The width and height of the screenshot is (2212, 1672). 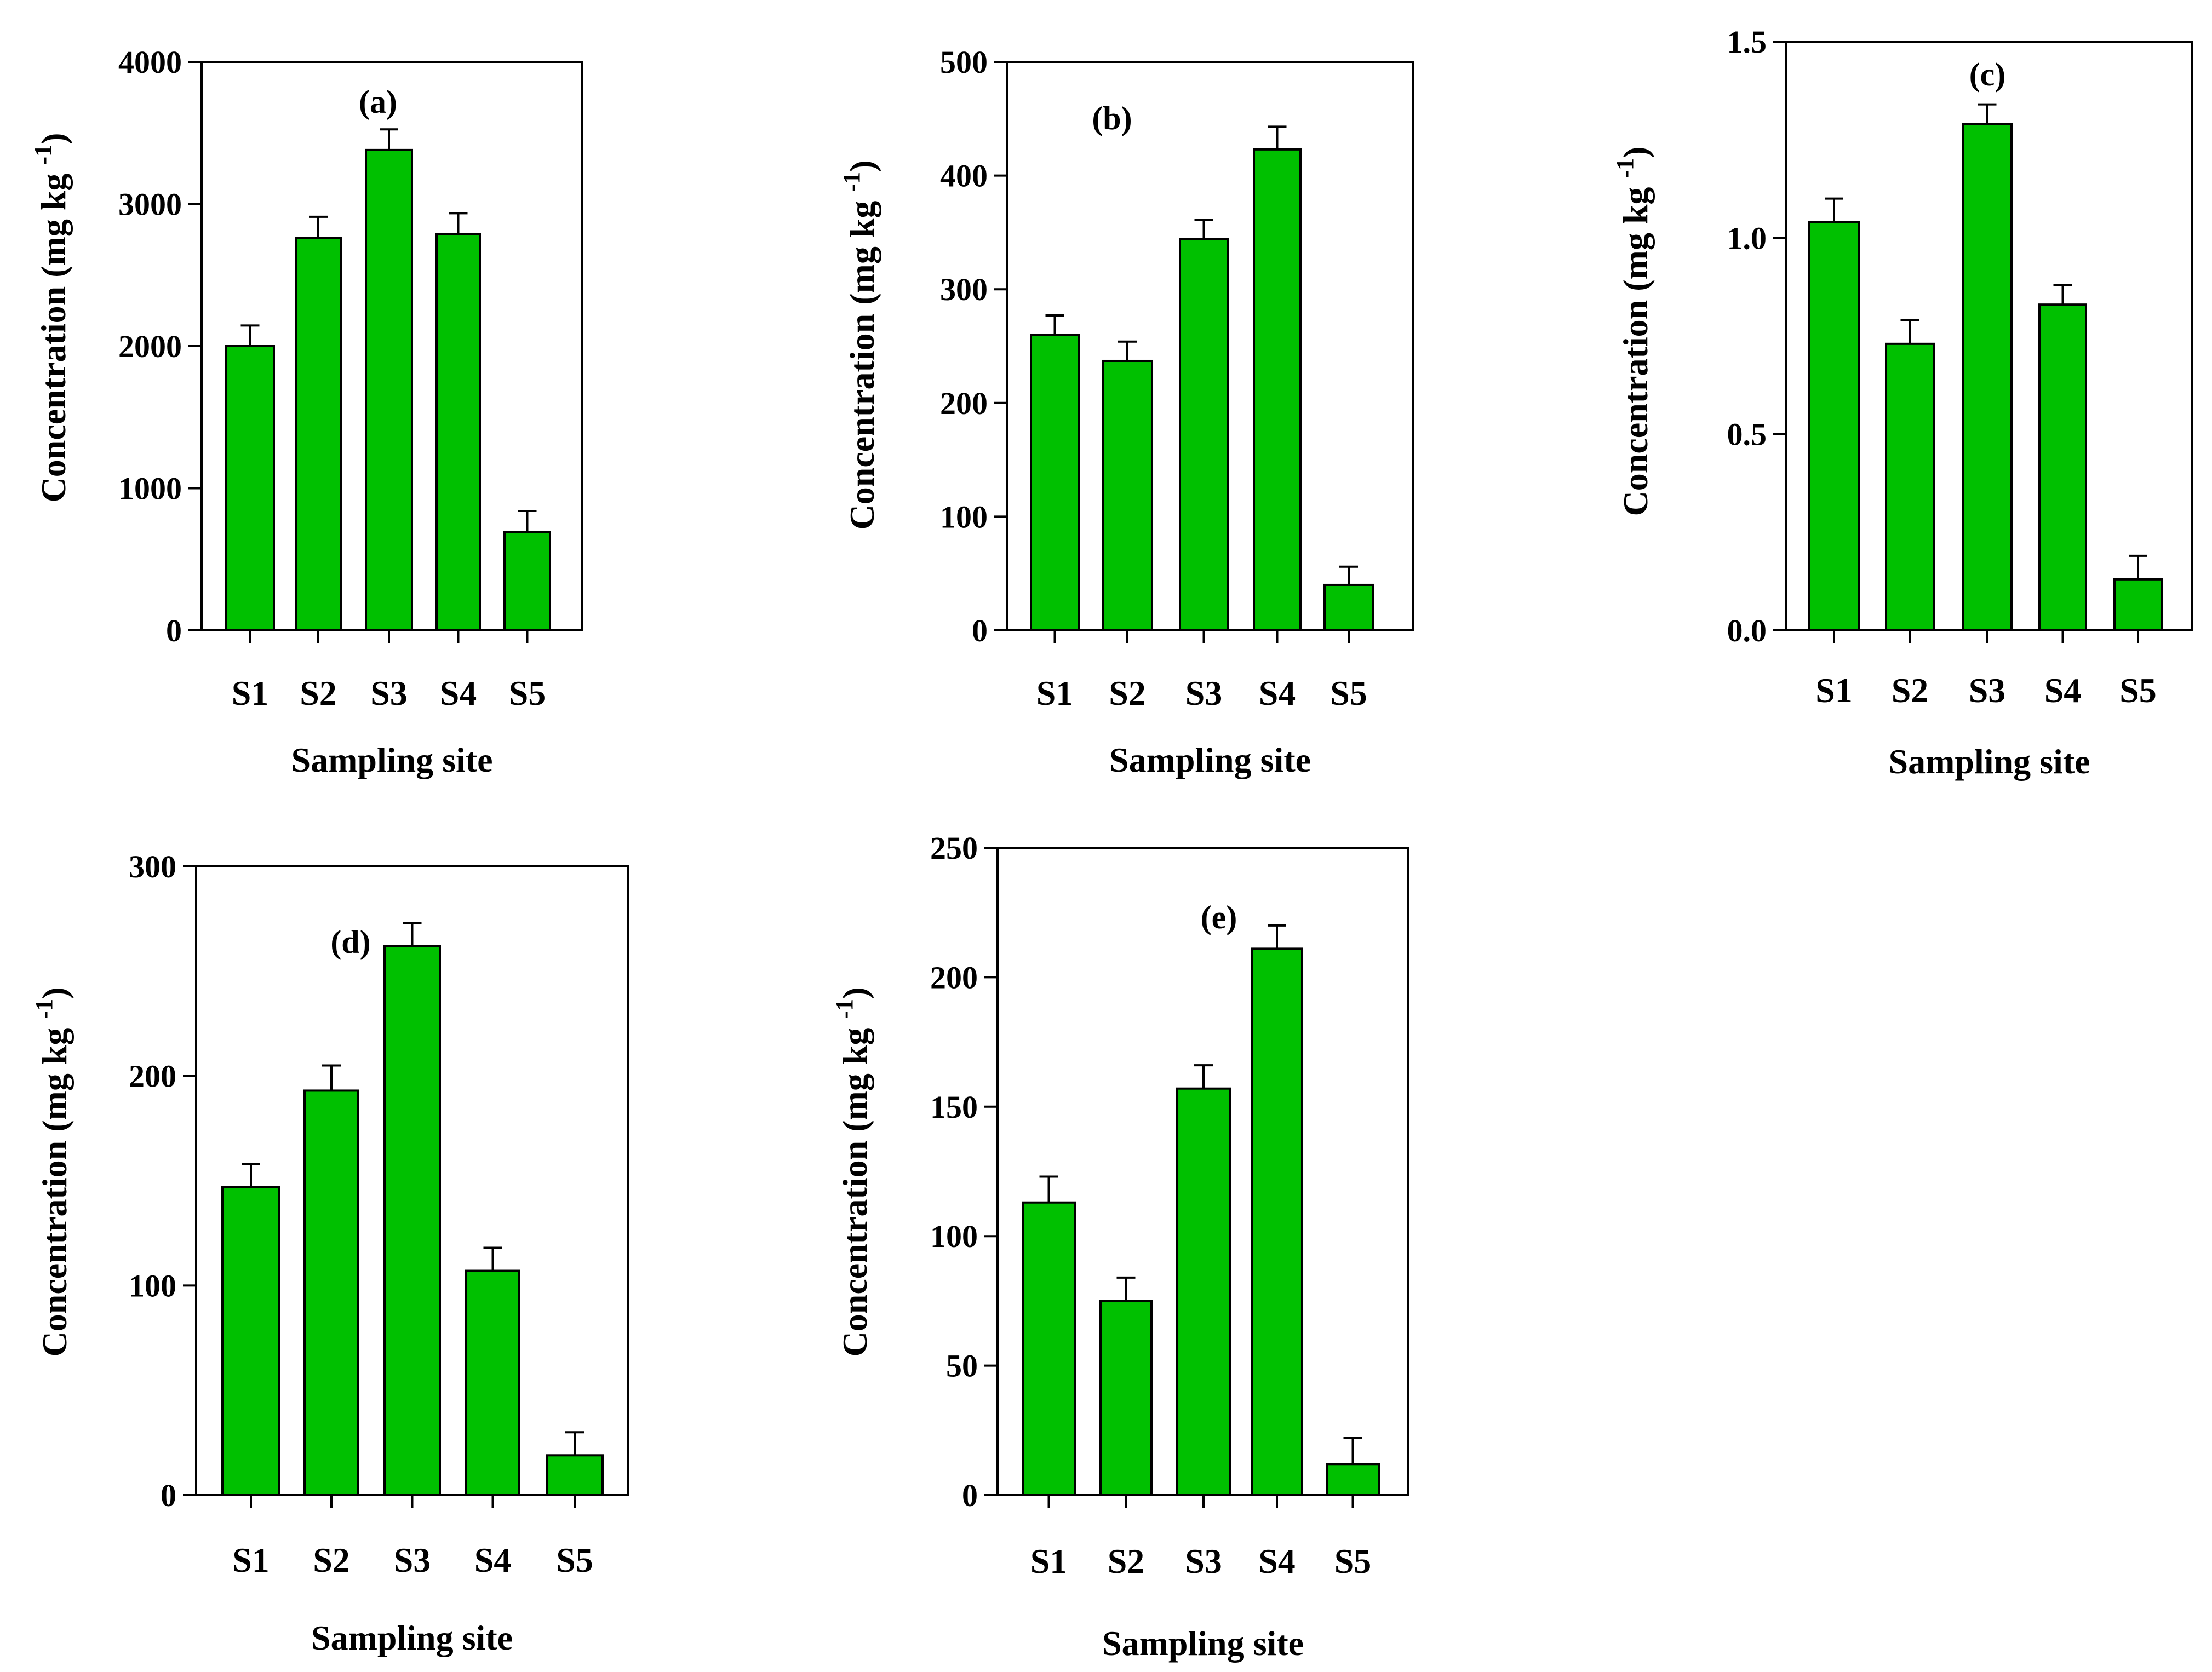 What do you see at coordinates (1987, 74) in the screenshot?
I see `panel-label: (c)` at bounding box center [1987, 74].